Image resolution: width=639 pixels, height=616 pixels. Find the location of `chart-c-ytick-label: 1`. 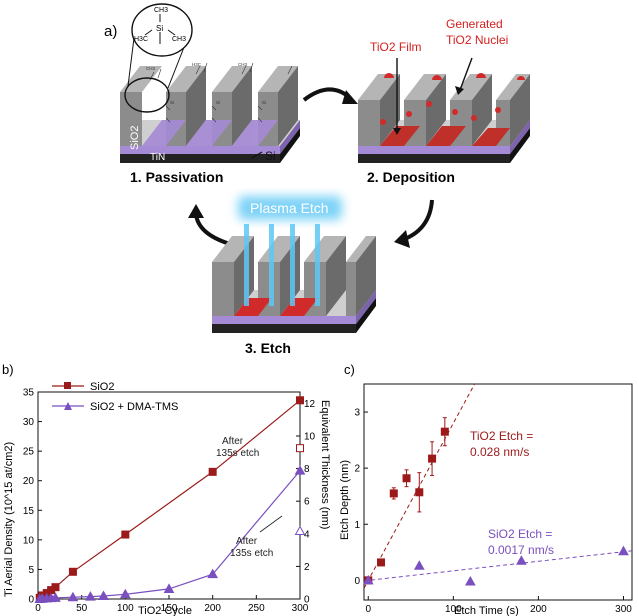

chart-c-ytick-label: 1 is located at coordinates (357, 525).